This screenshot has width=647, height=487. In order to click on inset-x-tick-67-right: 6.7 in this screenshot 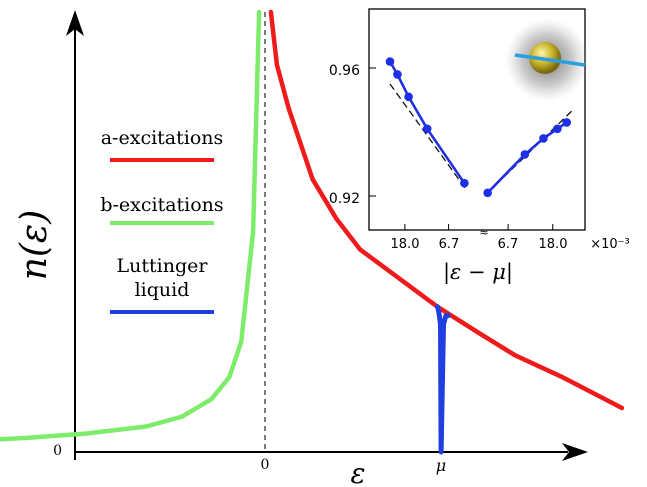, I will do `click(508, 244)`.